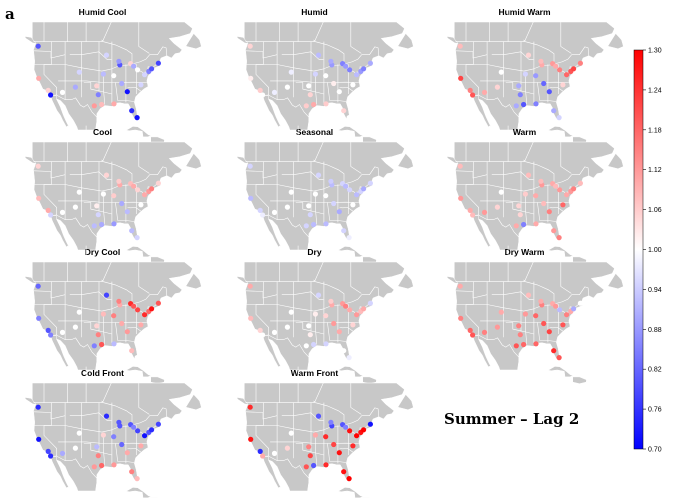  Describe the element at coordinates (102, 373) in the screenshot. I see `panel-title: Cold Front` at that location.